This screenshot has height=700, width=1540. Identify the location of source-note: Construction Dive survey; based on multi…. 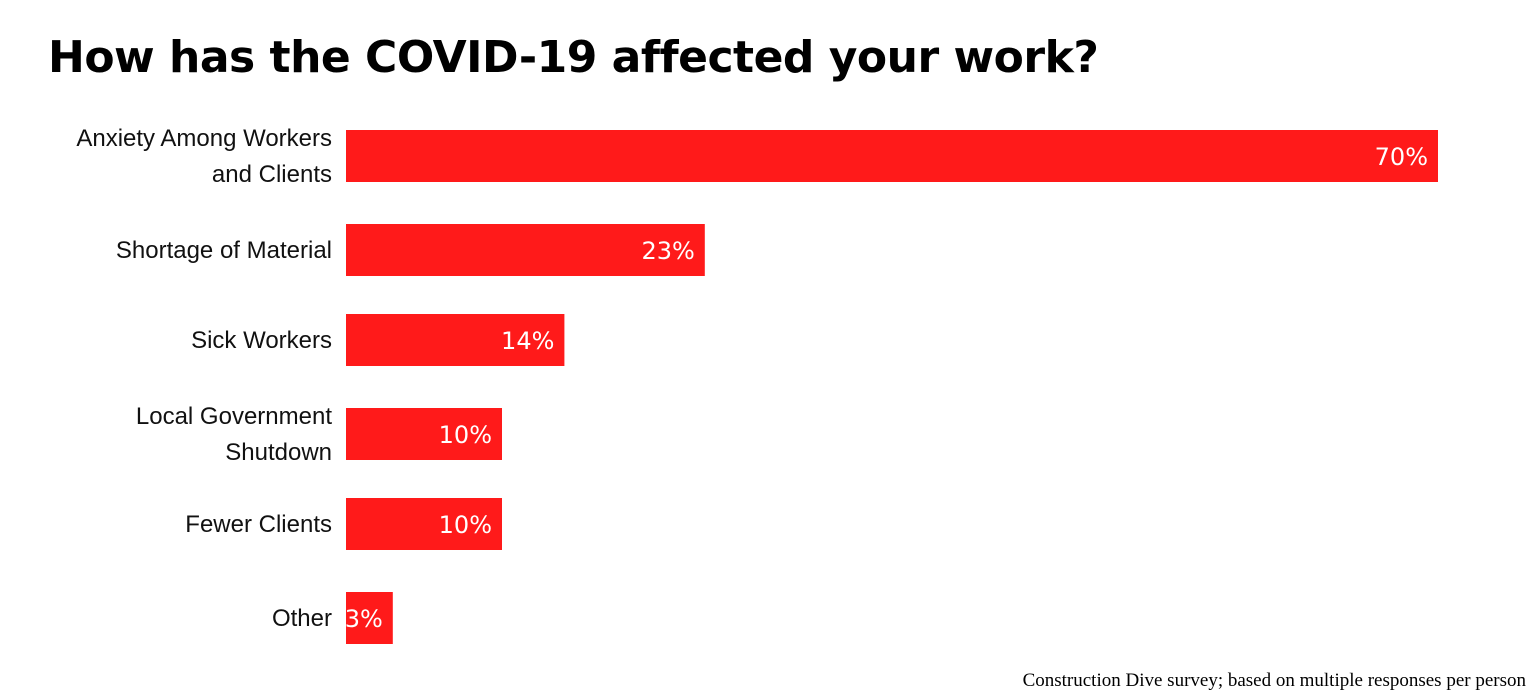
(1274, 680).